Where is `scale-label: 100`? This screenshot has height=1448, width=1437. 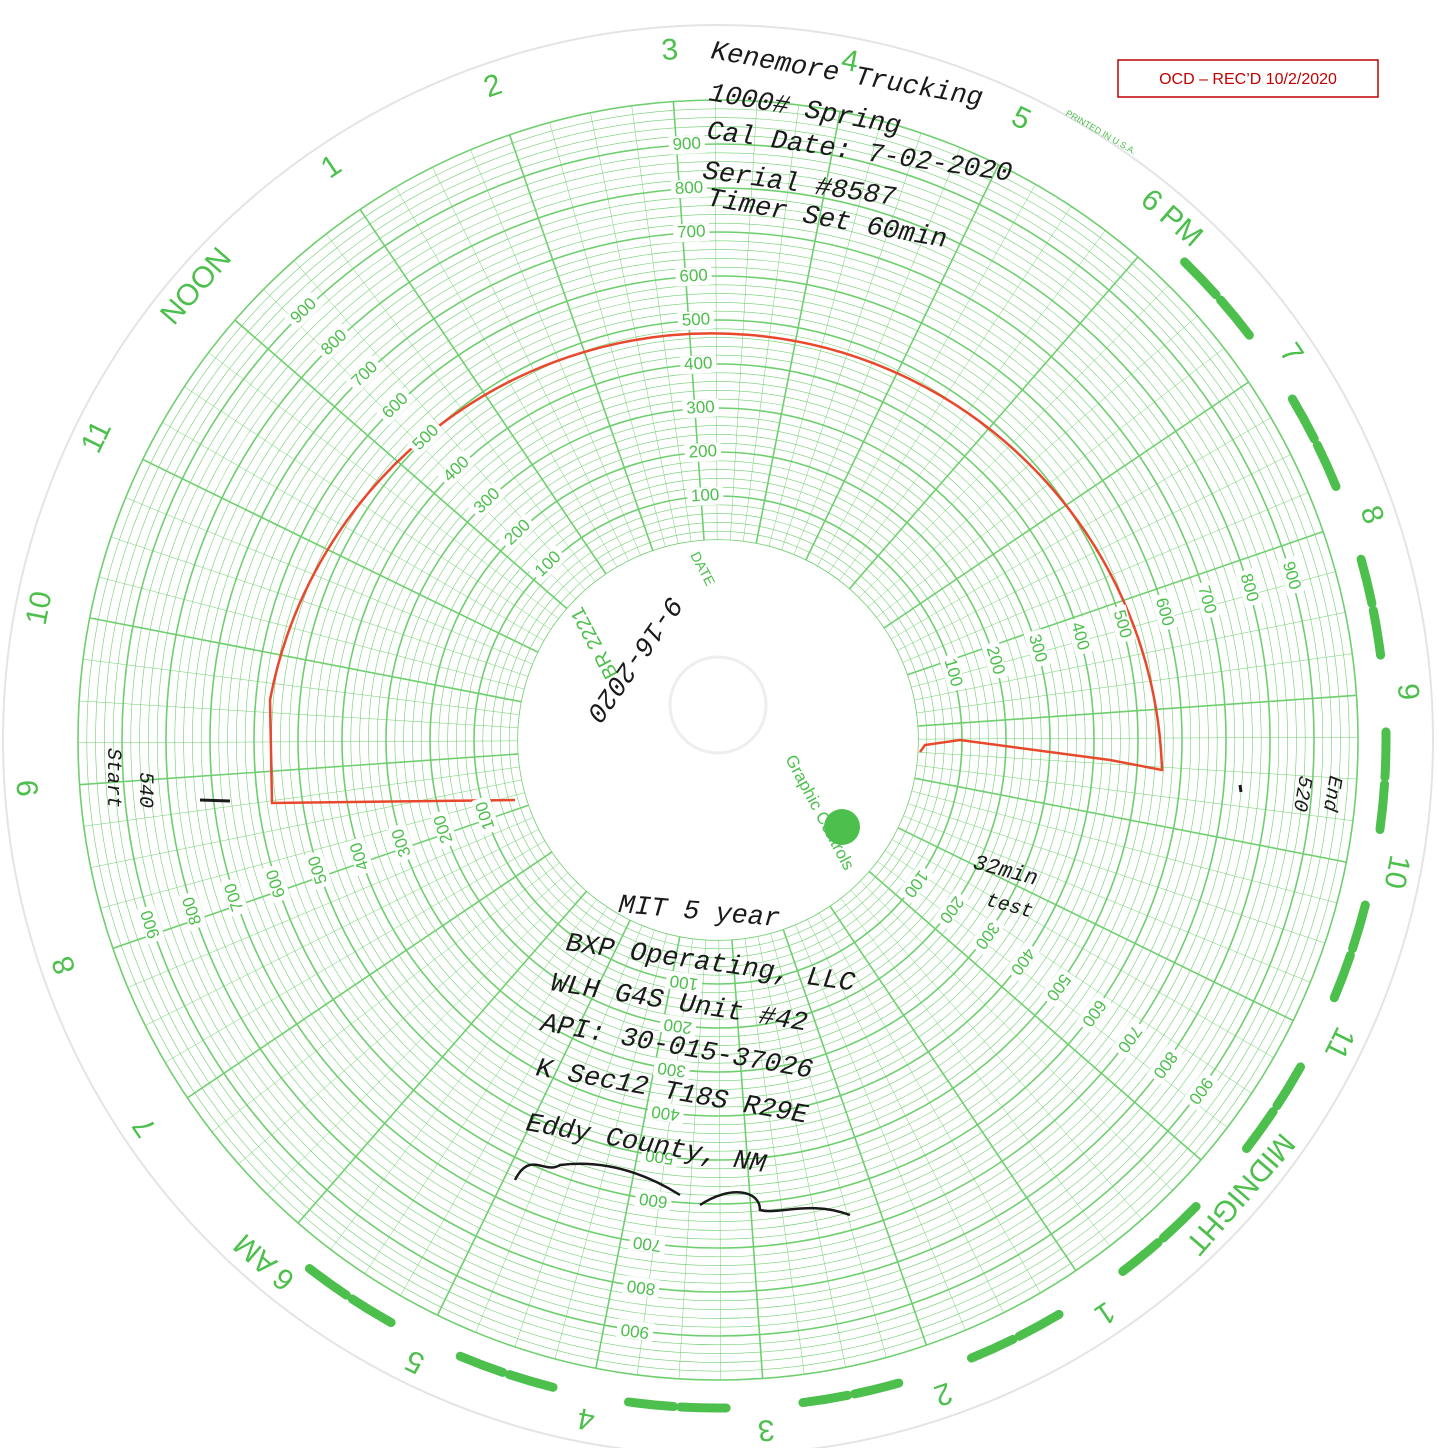
scale-label: 100 is located at coordinates (684, 982).